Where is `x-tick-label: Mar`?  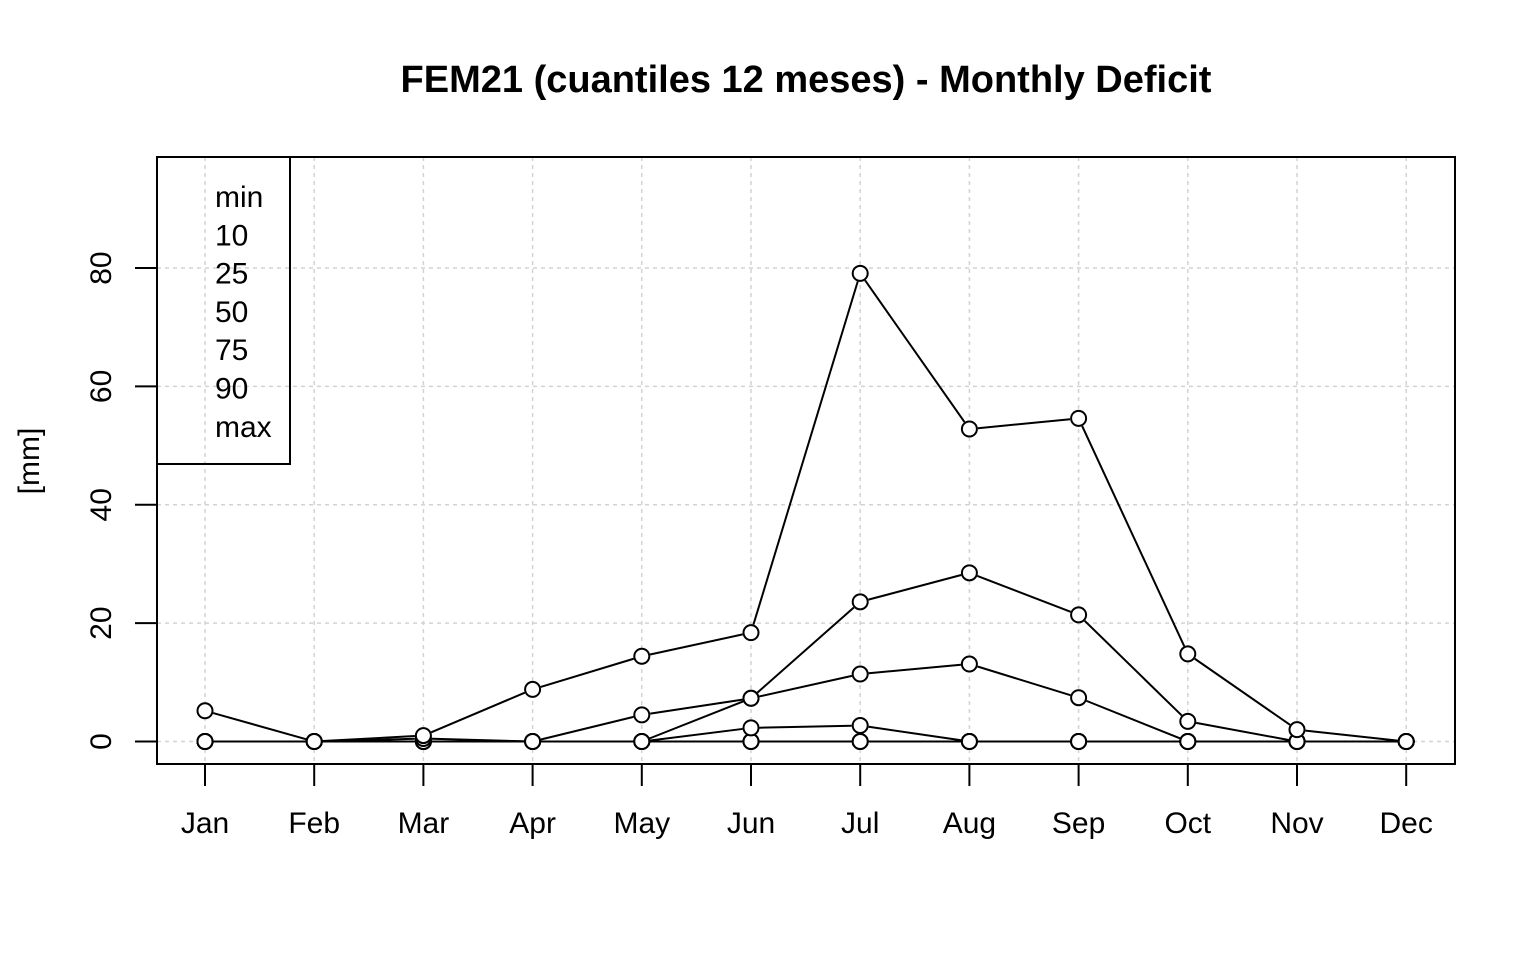 x-tick-label: Mar is located at coordinates (424, 823).